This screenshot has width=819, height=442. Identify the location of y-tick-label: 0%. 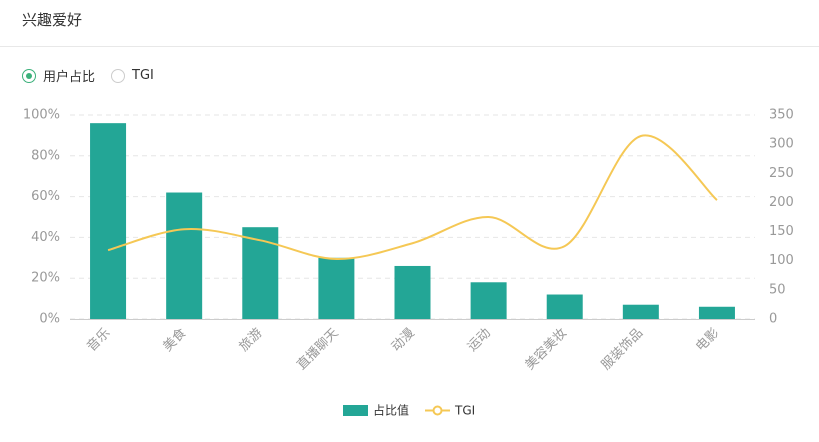
(49, 319).